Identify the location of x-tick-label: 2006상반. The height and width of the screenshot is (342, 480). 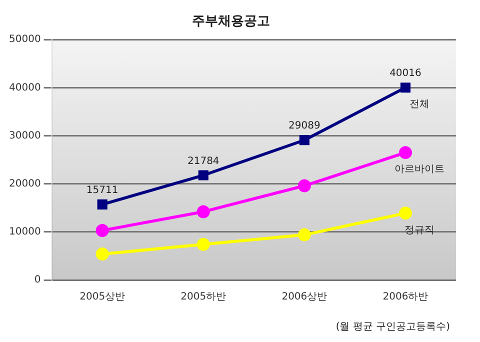
(305, 297).